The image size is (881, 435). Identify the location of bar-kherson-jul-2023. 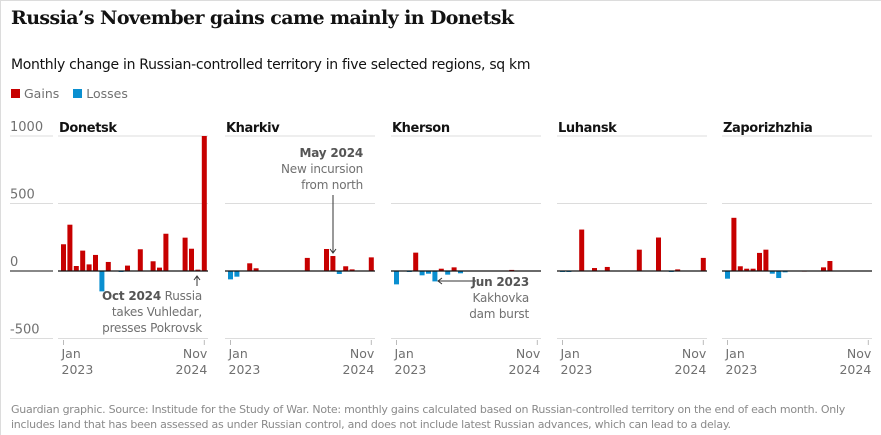
(435, 276).